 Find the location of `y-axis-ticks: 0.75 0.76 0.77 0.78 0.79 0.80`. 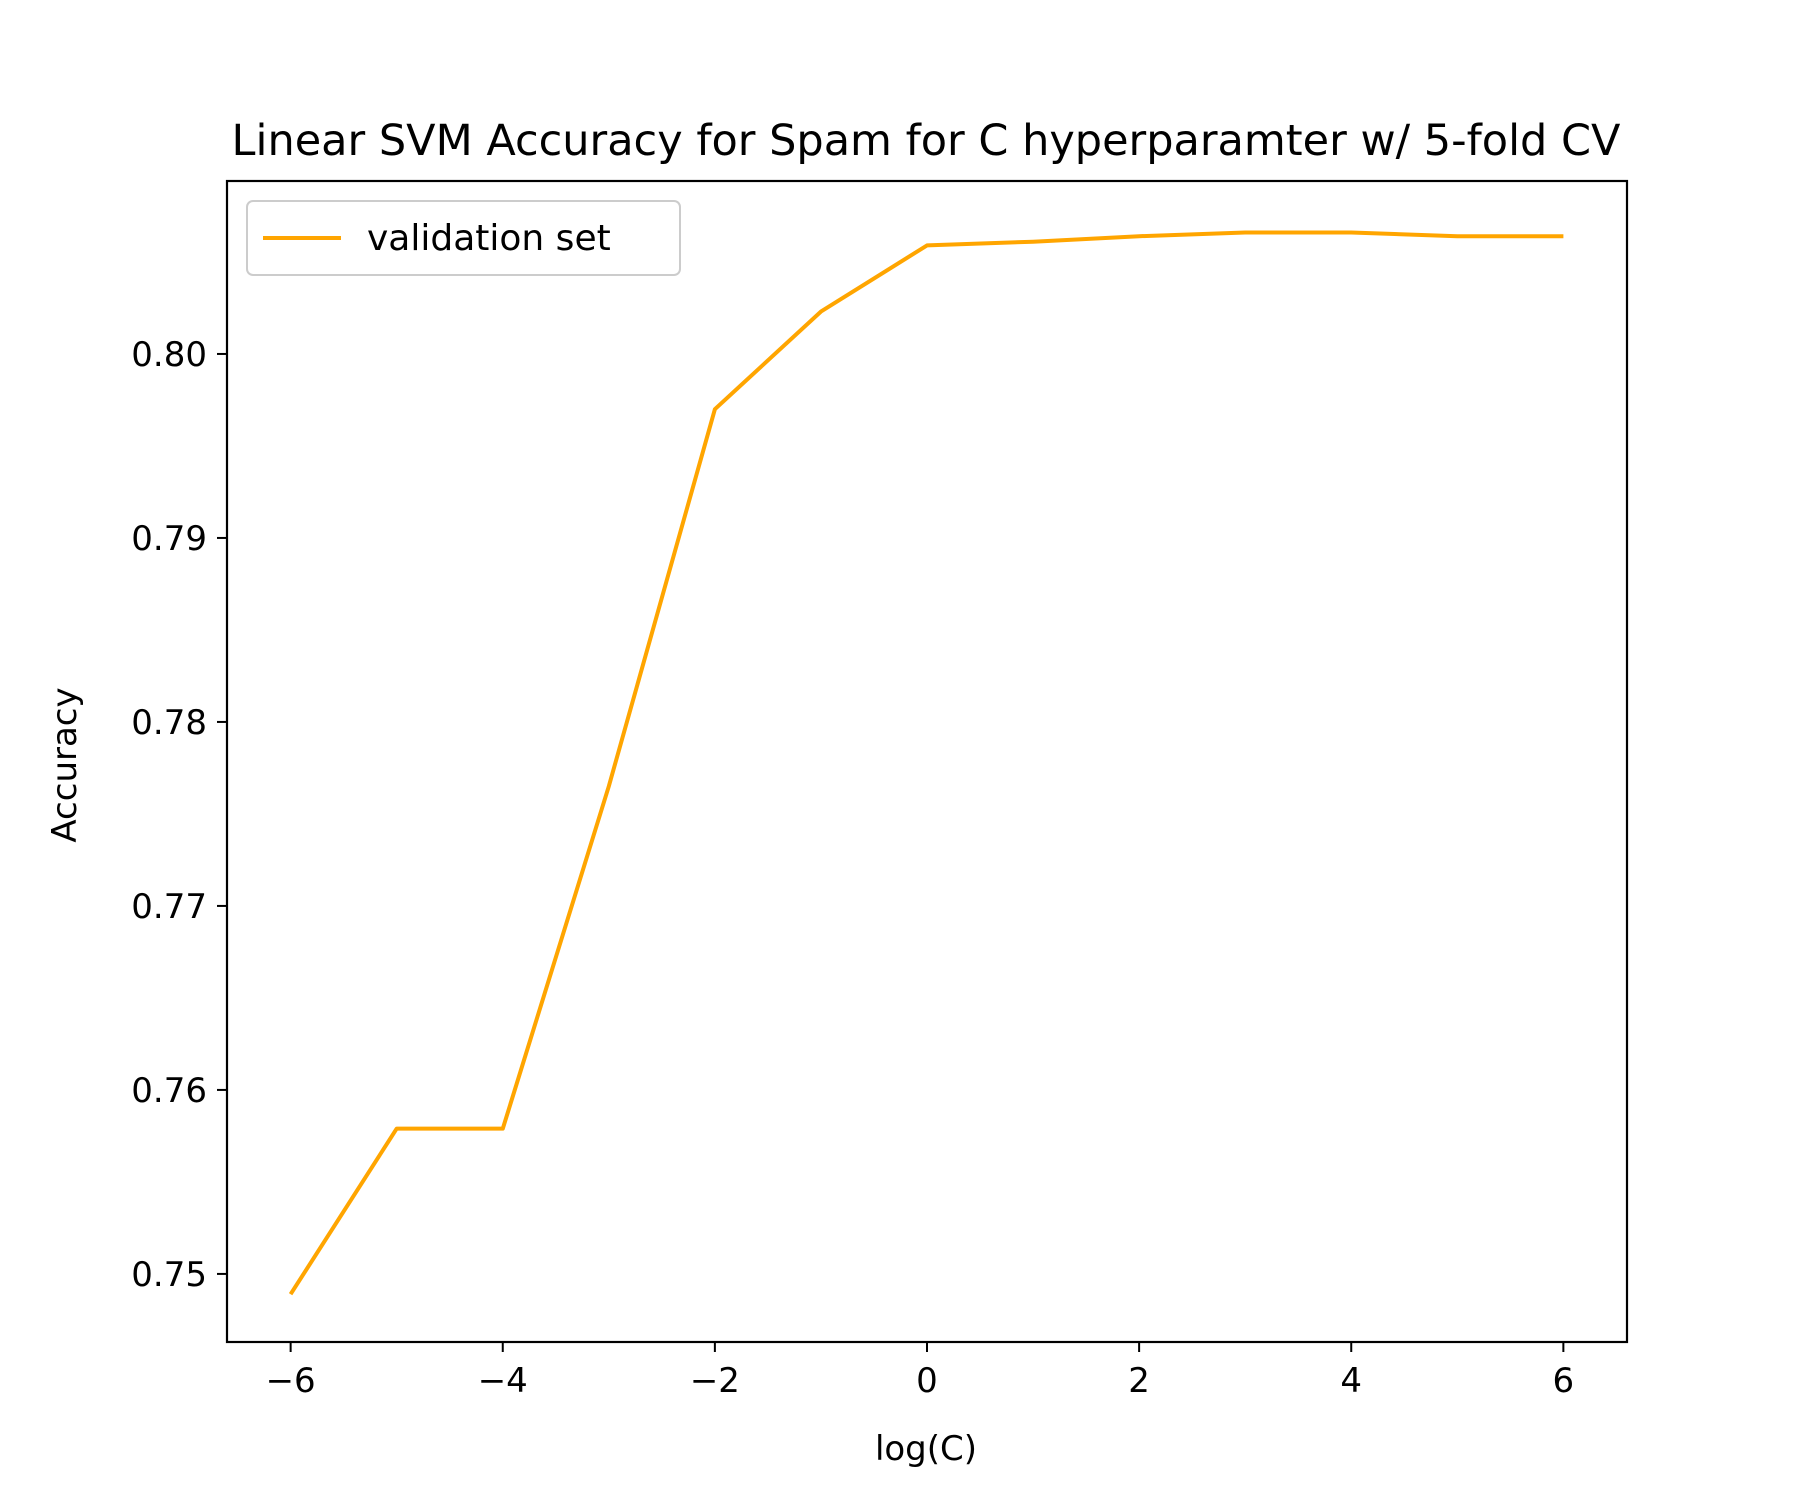

y-axis-ticks: 0.75 0.76 0.77 0.78 0.79 0.80 is located at coordinates (179, 815).